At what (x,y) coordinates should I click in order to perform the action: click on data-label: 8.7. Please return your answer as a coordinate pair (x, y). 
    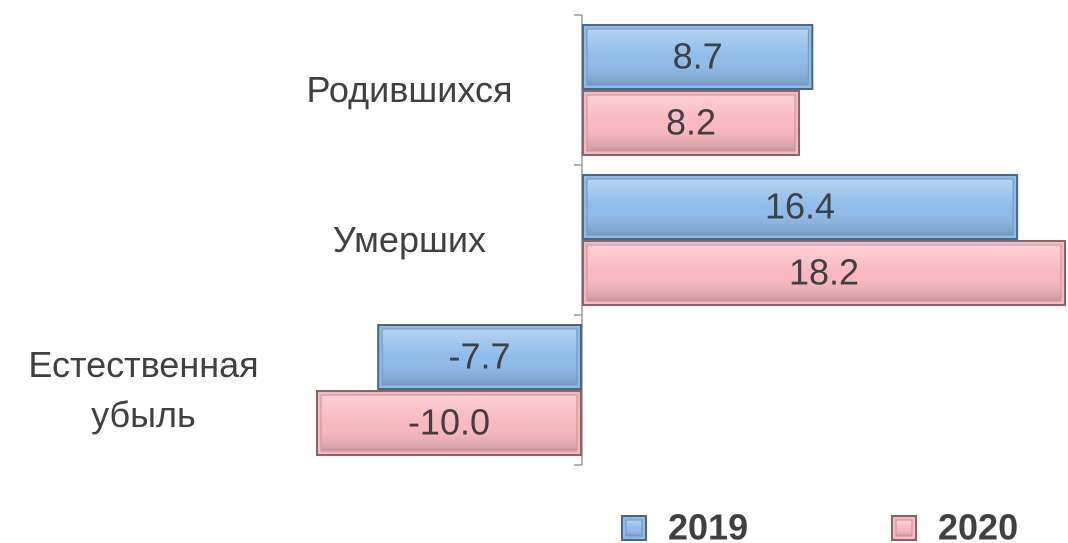
    Looking at the image, I should click on (698, 56).